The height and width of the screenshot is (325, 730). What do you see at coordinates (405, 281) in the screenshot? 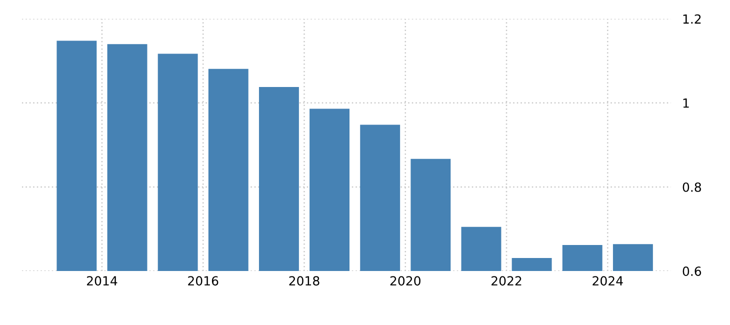
I see `x-tick-label: 2020` at bounding box center [405, 281].